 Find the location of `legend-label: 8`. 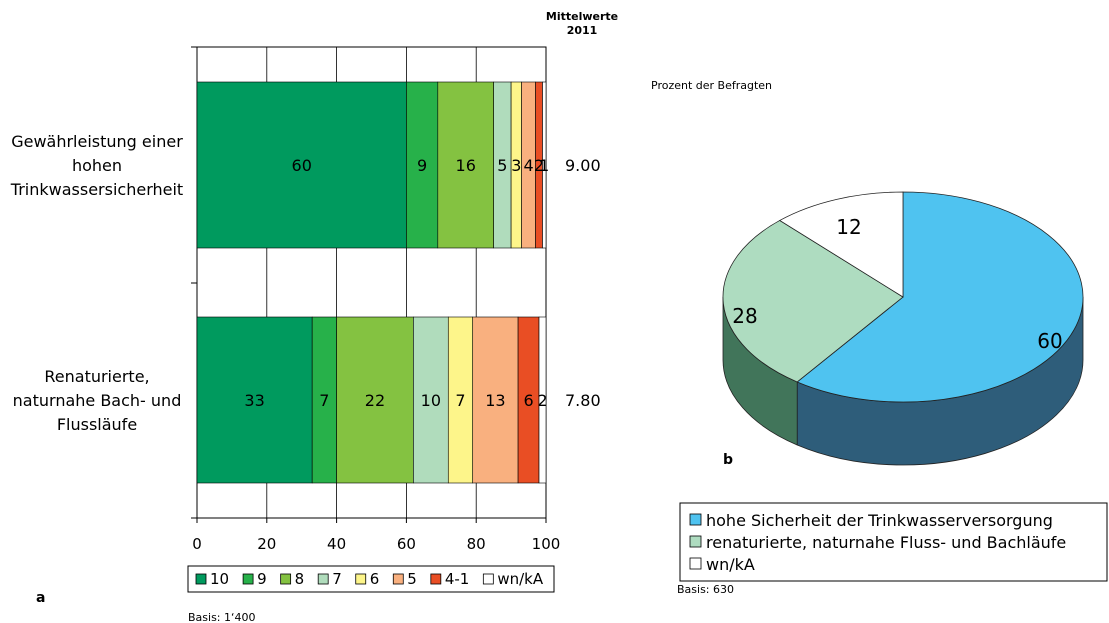

legend-label: 8 is located at coordinates (300, 579).